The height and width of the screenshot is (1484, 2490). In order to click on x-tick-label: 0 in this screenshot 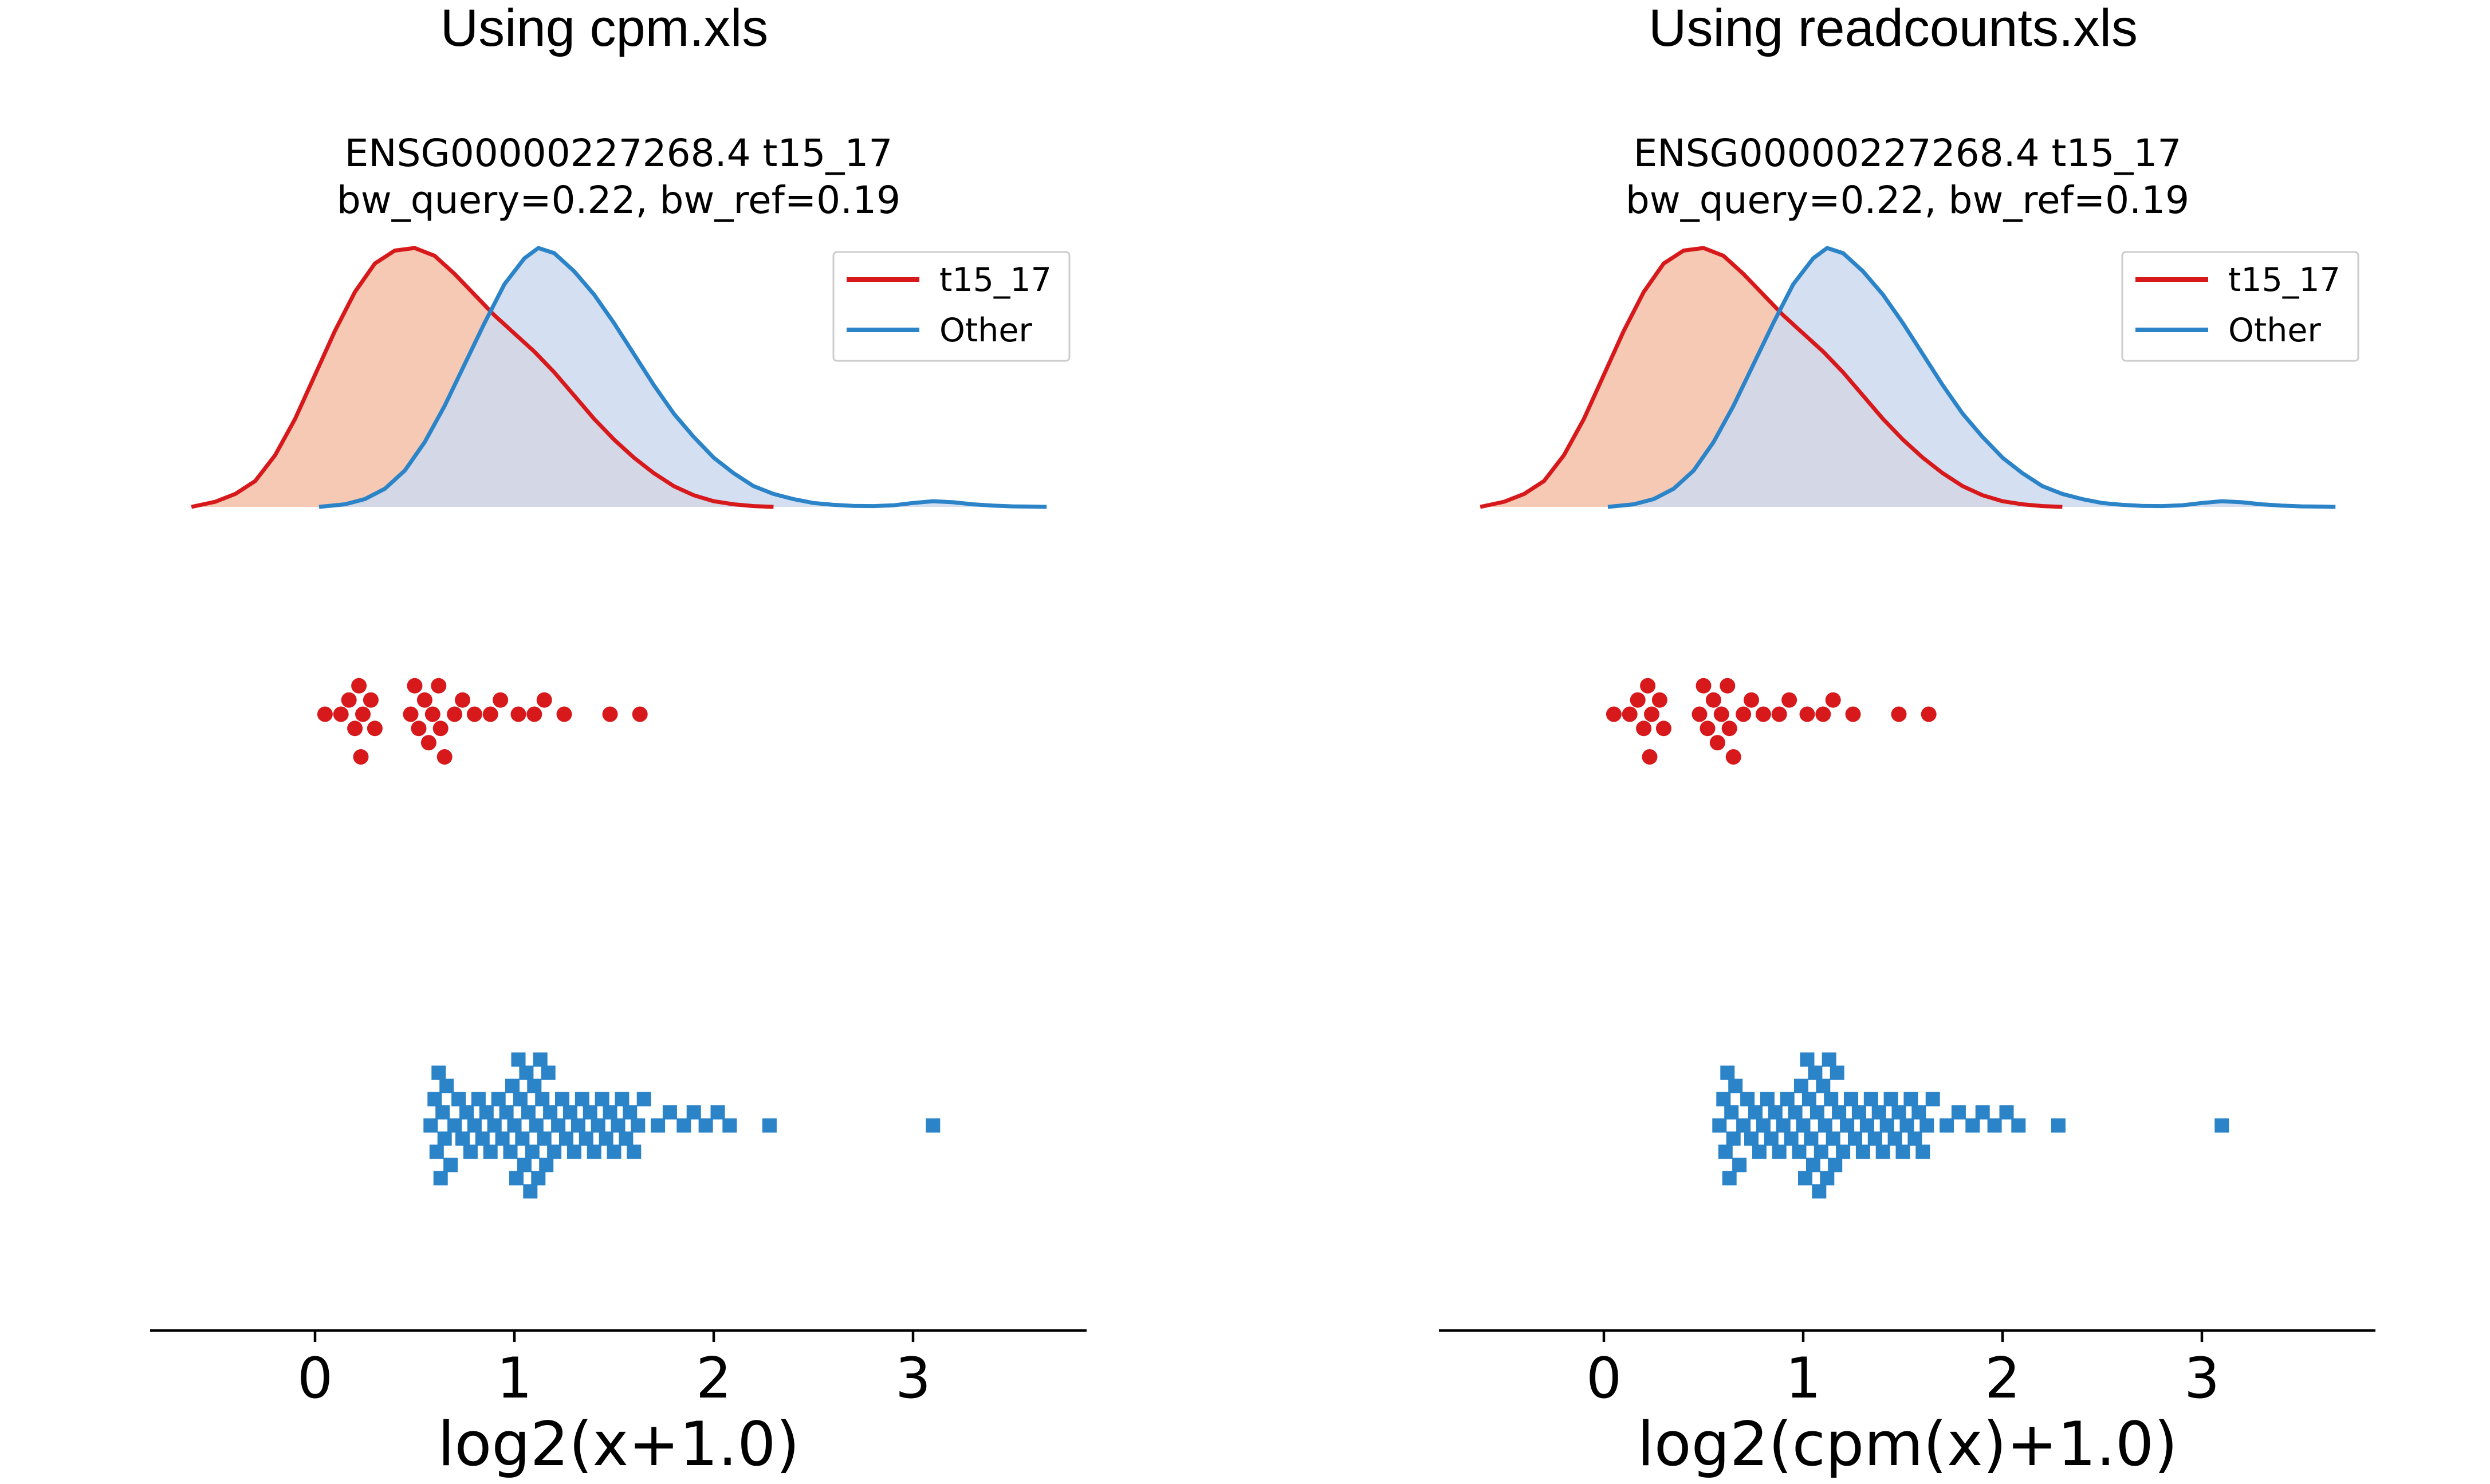, I will do `click(1604, 1378)`.